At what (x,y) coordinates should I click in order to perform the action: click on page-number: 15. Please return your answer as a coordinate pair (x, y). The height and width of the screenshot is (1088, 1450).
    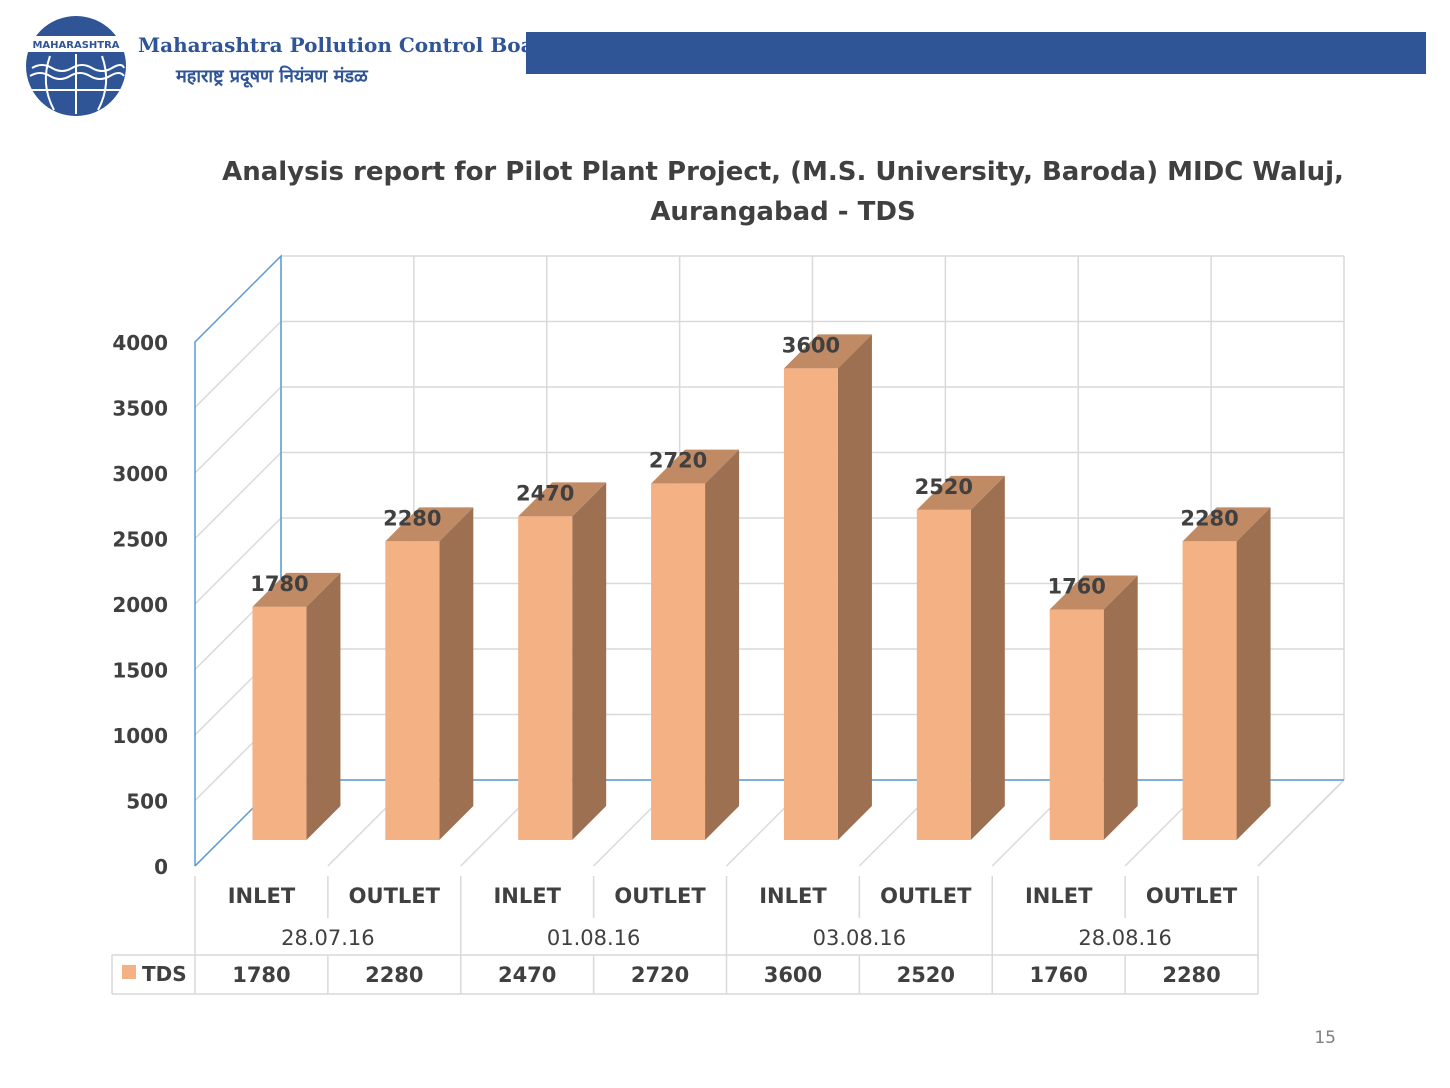
    Looking at the image, I should click on (1325, 1038).